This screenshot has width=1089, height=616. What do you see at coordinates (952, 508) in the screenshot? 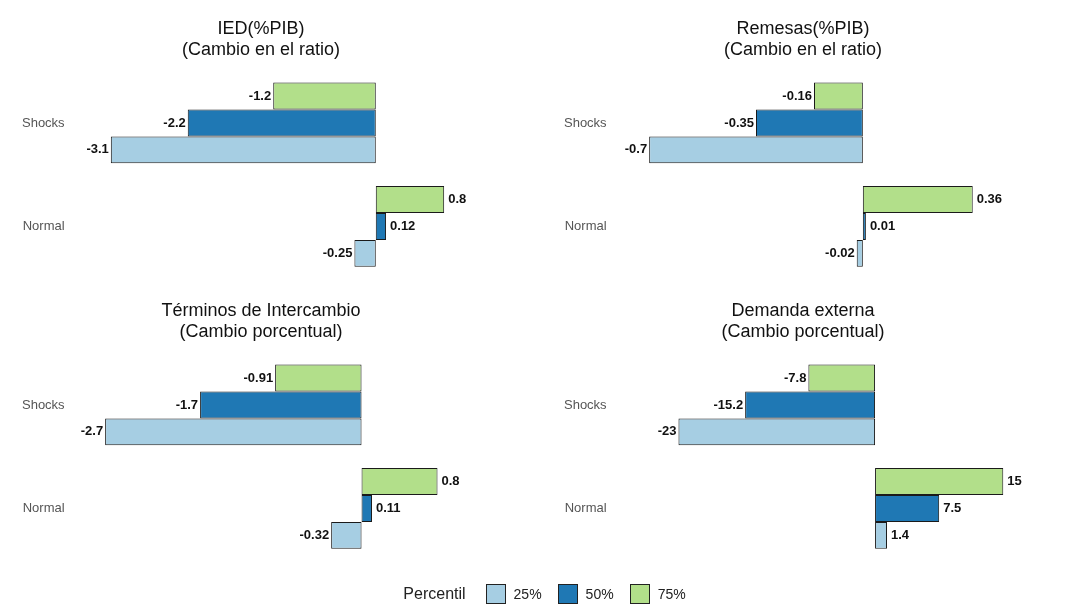
I see `data-label: 7.5` at bounding box center [952, 508].